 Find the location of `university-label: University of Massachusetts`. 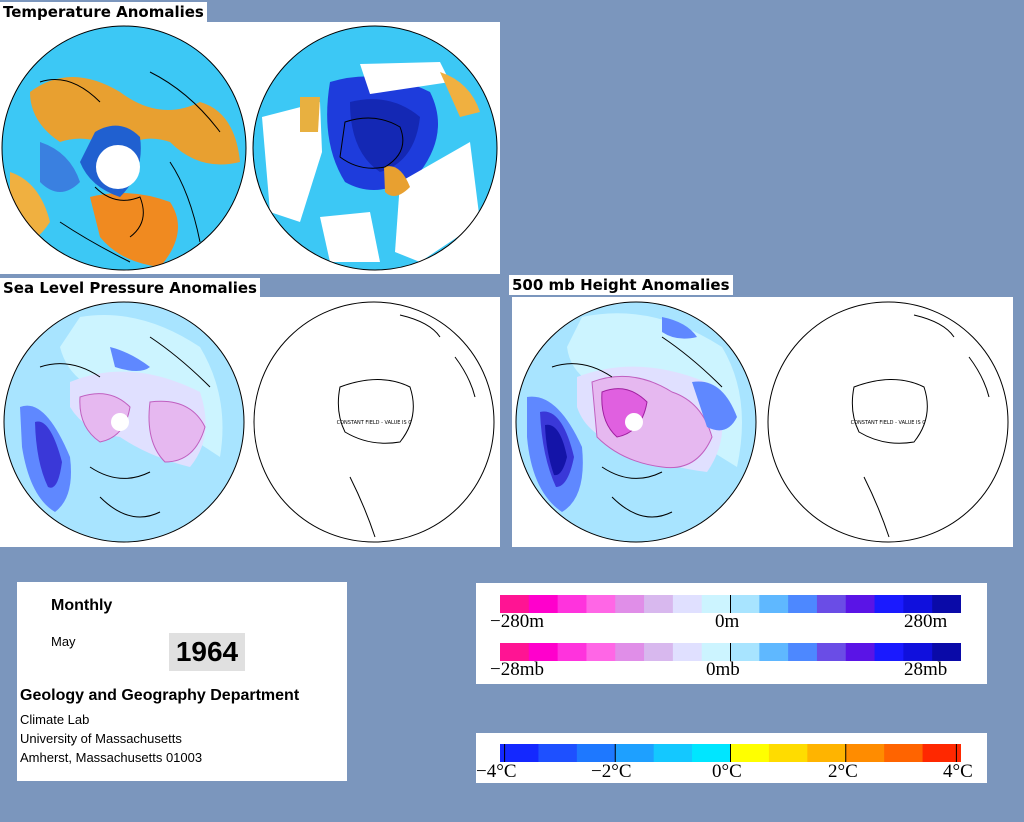

university-label: University of Massachusetts is located at coordinates (101, 738).